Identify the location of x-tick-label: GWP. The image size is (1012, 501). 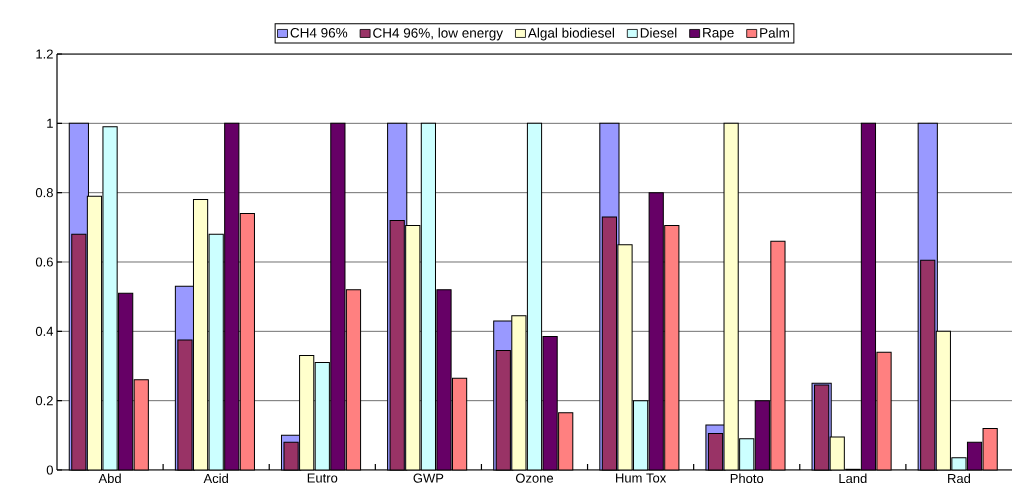
(428, 478).